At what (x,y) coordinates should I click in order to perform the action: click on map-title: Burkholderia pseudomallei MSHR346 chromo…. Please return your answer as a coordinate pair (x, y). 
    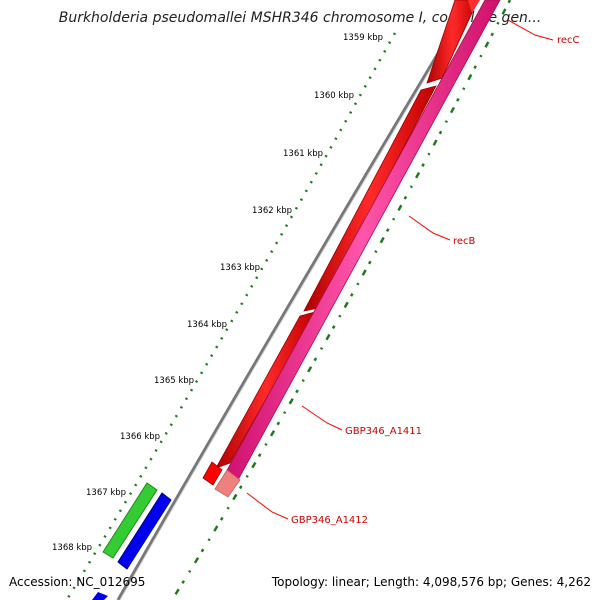
    Looking at the image, I should click on (300, 18).